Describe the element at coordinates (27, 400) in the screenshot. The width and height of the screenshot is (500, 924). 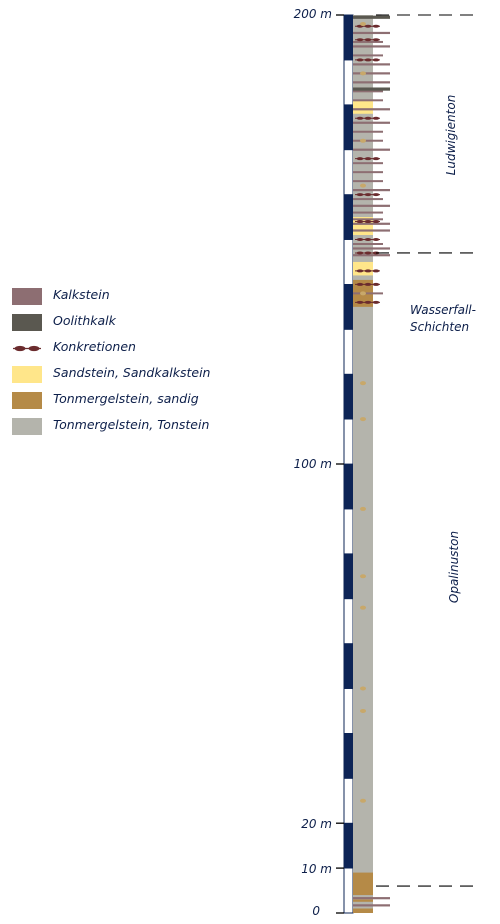
I see `legend-swatch-tonmergelstein-sandig` at that location.